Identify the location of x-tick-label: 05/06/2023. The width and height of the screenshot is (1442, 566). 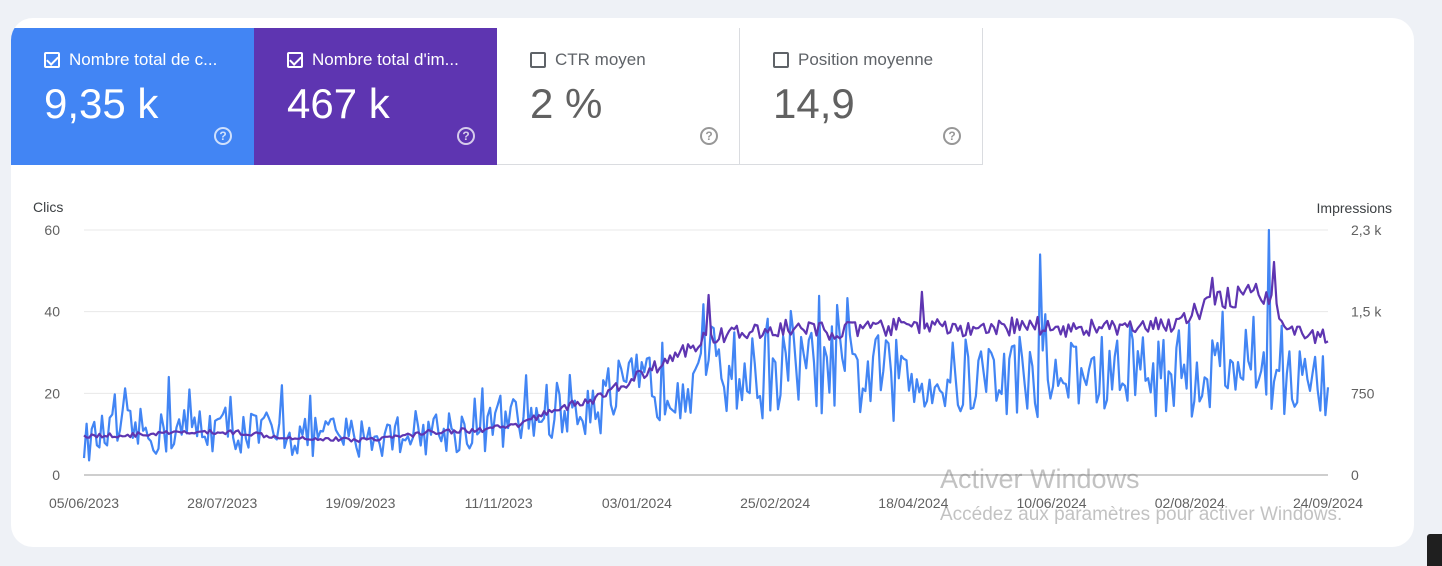
(84, 503).